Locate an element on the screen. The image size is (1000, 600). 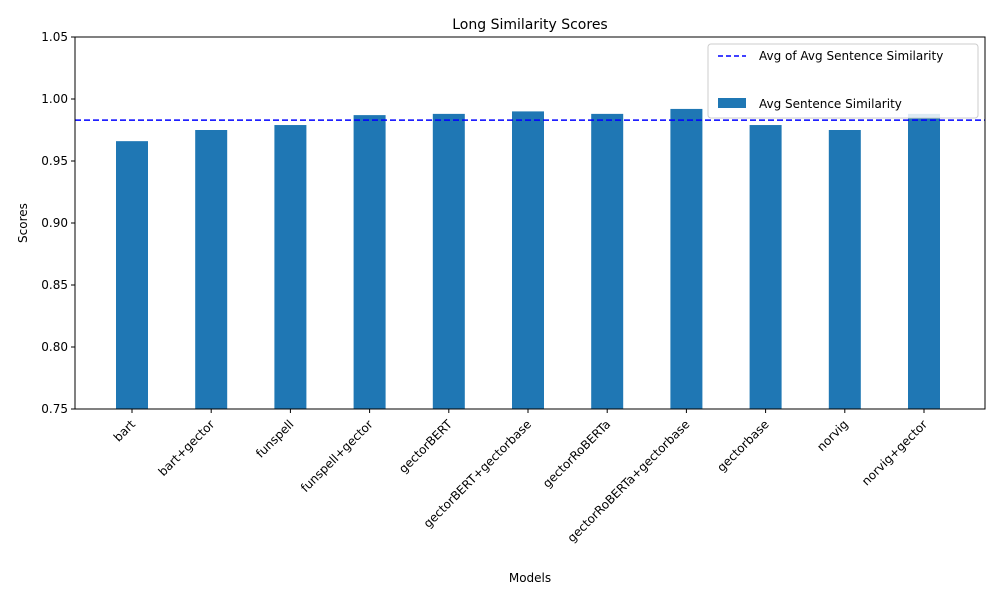
bar-gectorBERT+gectorbase is located at coordinates (528, 260).